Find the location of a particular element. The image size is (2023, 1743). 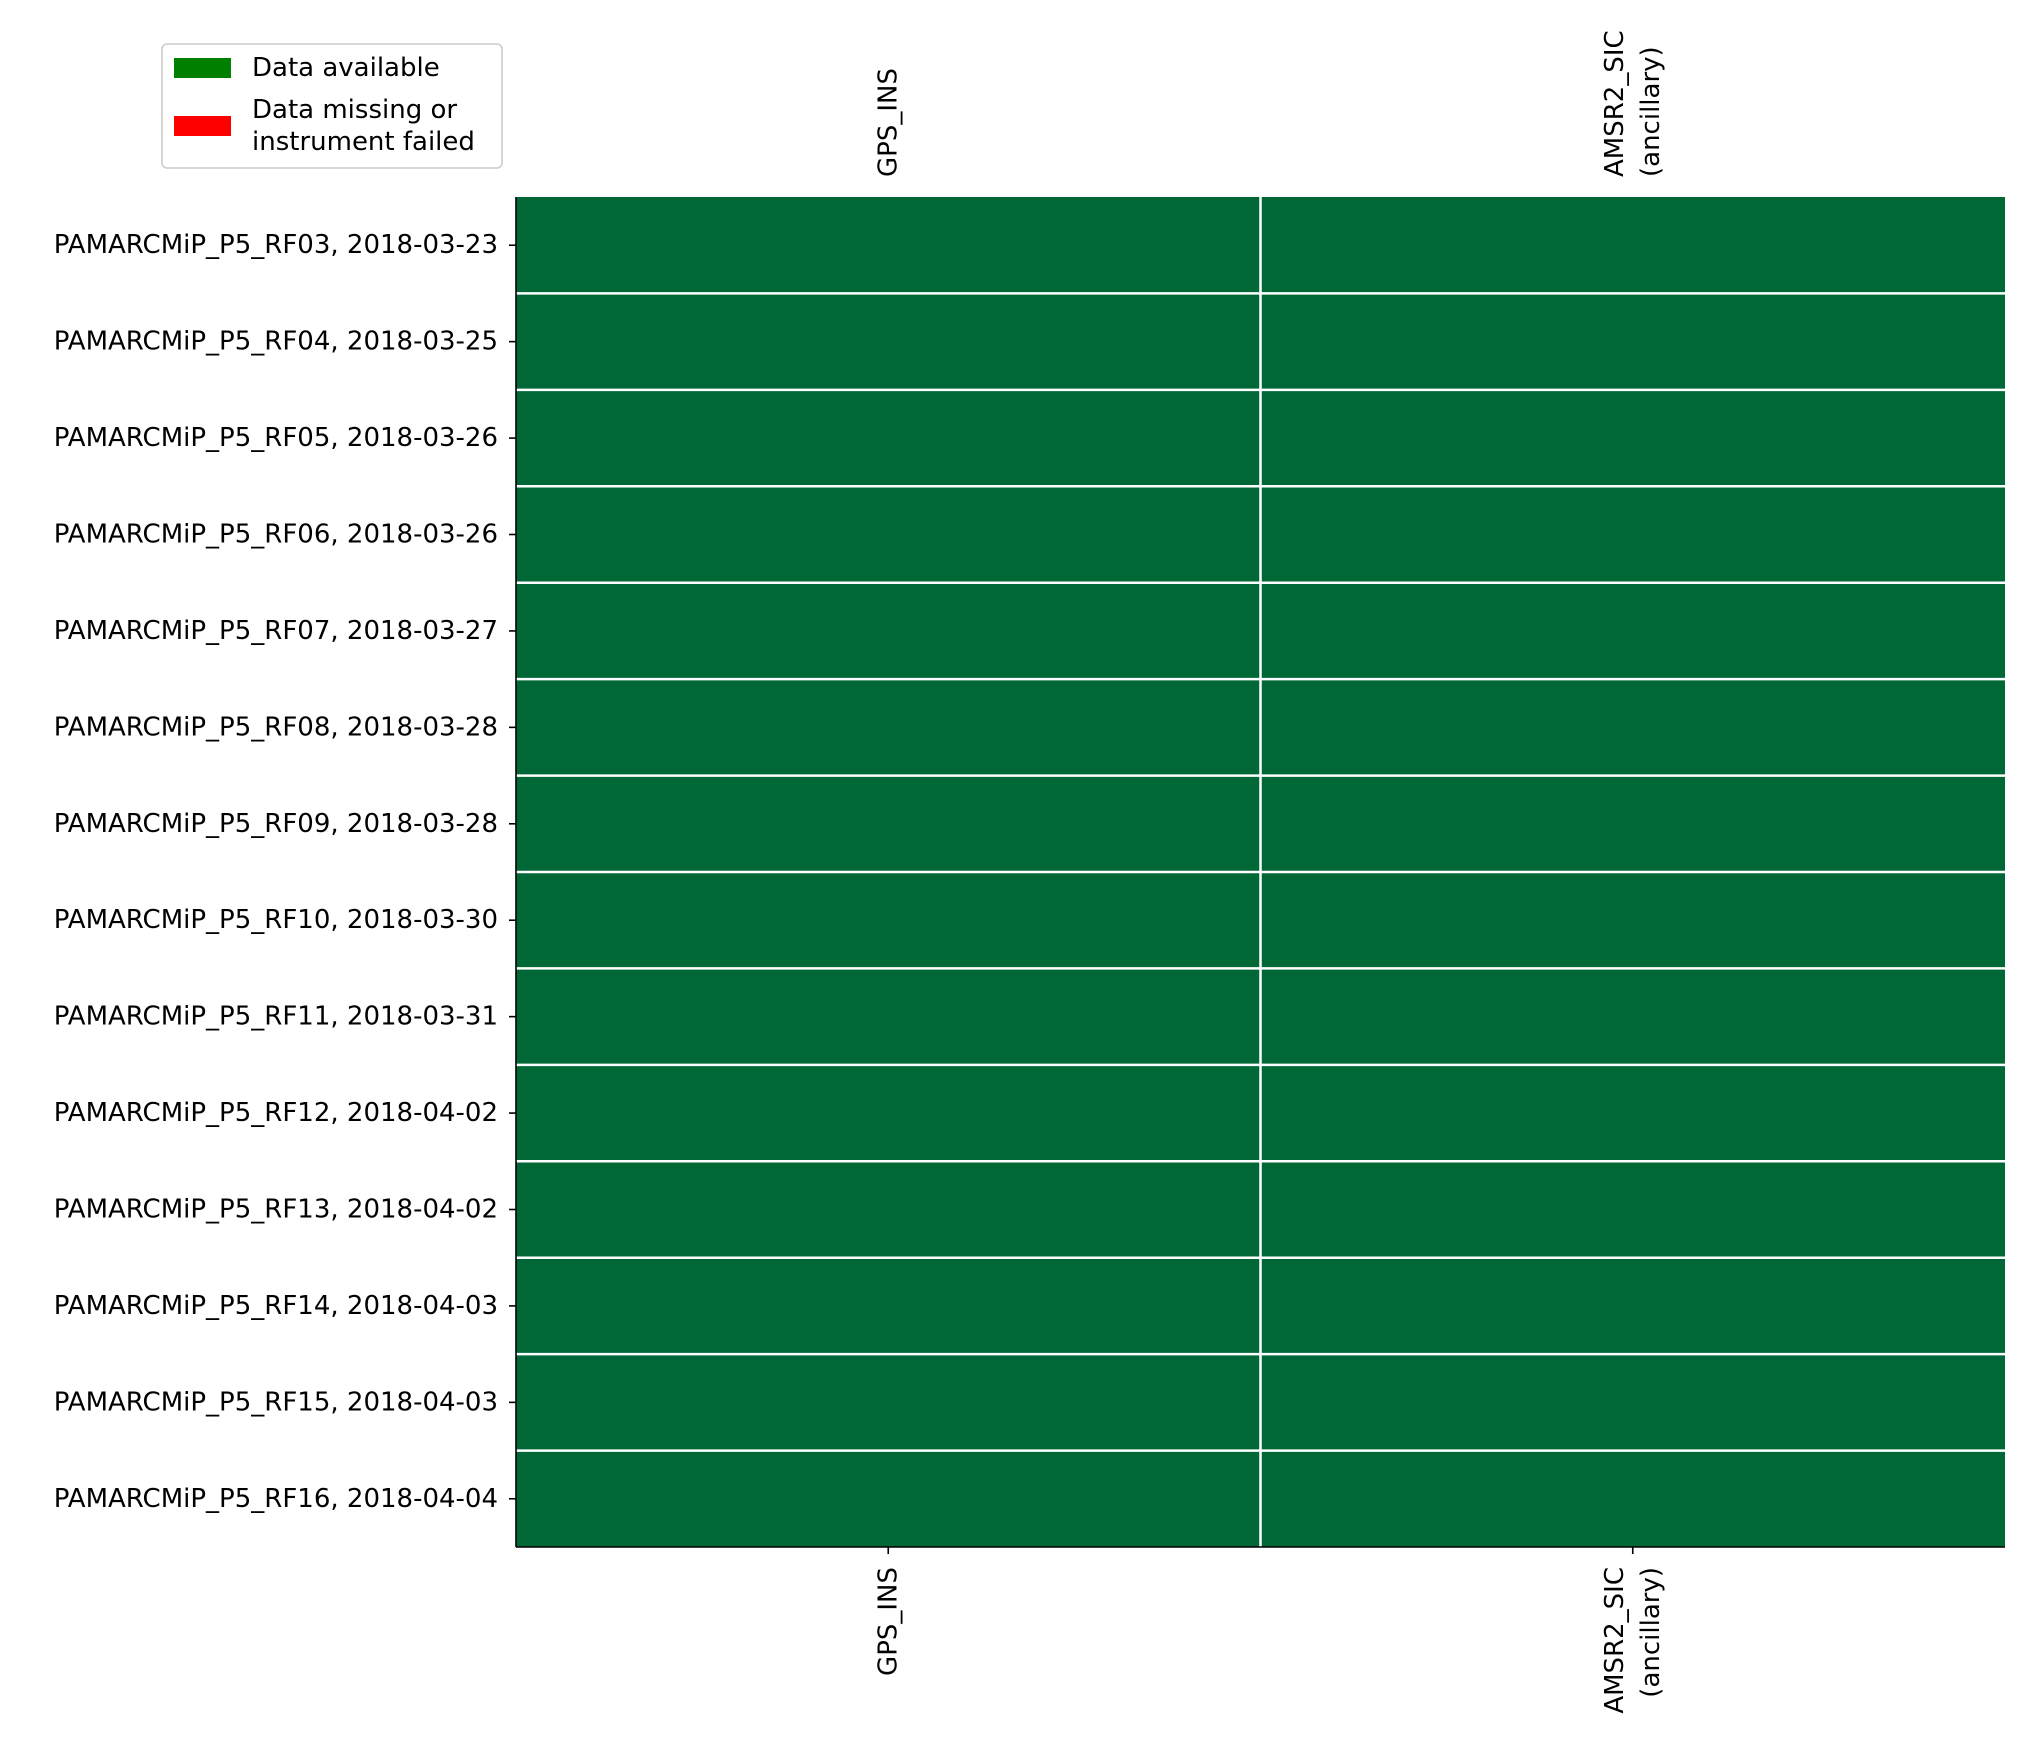

column-label-top-line: GPS_INS is located at coordinates (888, 122).